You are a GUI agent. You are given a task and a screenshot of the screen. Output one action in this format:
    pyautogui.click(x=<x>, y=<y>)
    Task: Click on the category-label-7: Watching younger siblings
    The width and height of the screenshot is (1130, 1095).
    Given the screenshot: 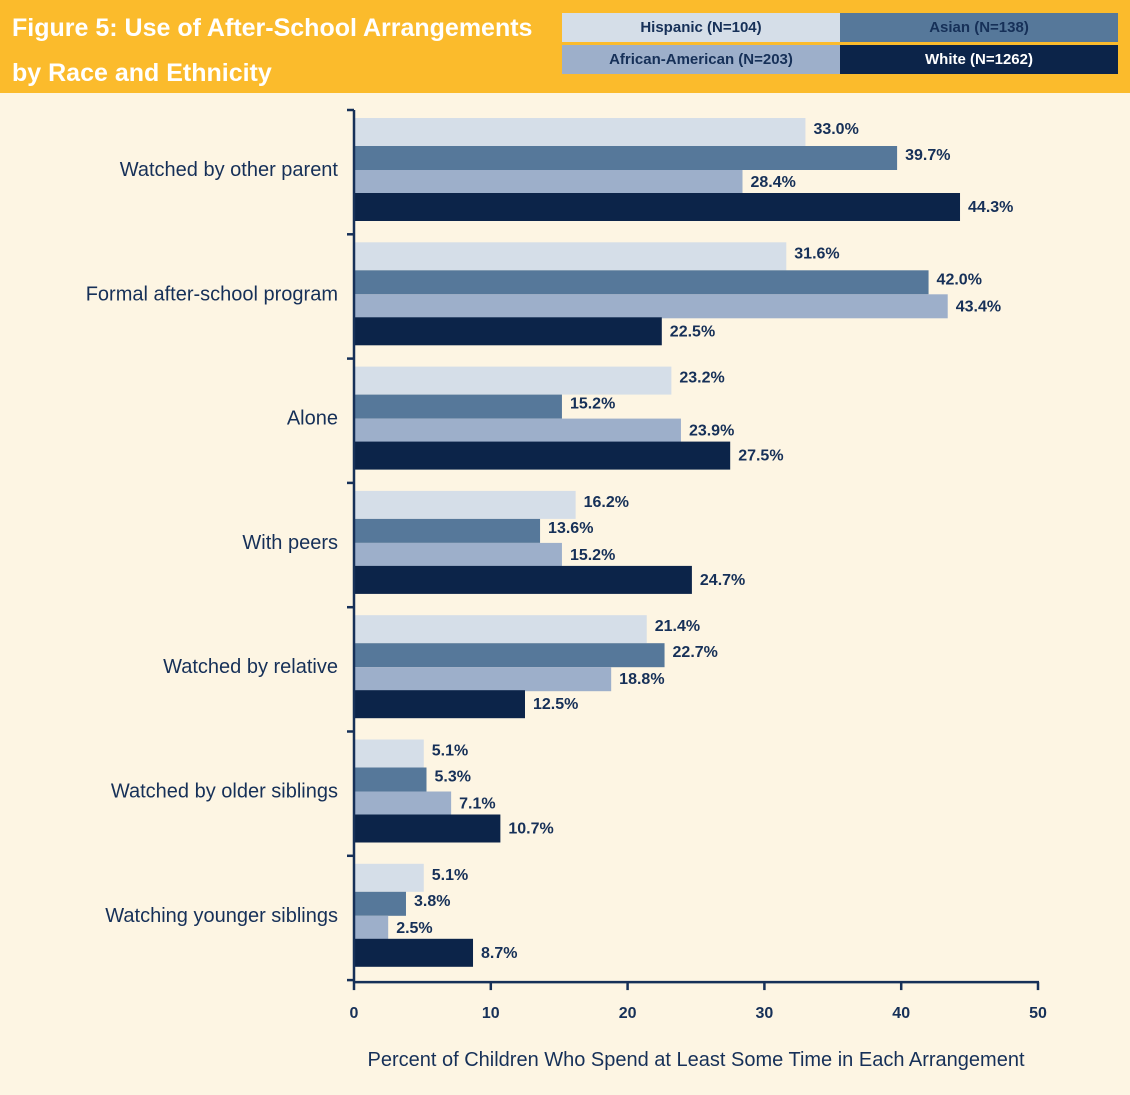 What is the action you would take?
    pyautogui.click(x=221, y=916)
    